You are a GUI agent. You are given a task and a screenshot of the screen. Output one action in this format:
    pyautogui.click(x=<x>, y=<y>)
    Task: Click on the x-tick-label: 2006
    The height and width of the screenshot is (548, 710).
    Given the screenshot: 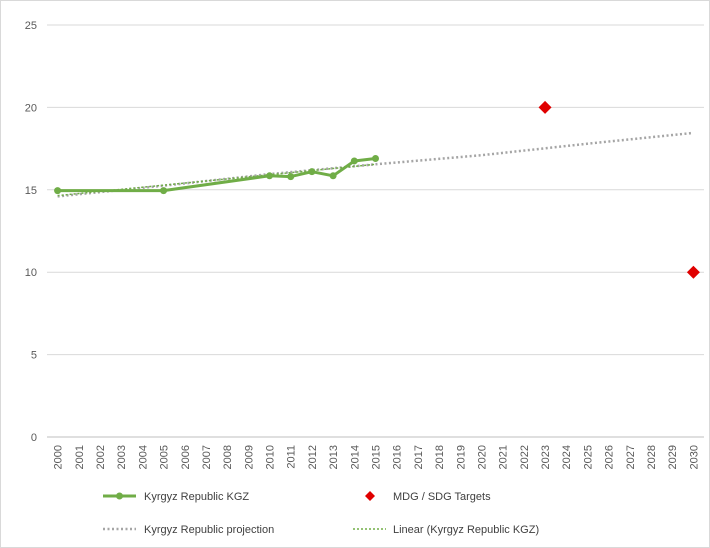 What is the action you would take?
    pyautogui.click(x=186, y=457)
    